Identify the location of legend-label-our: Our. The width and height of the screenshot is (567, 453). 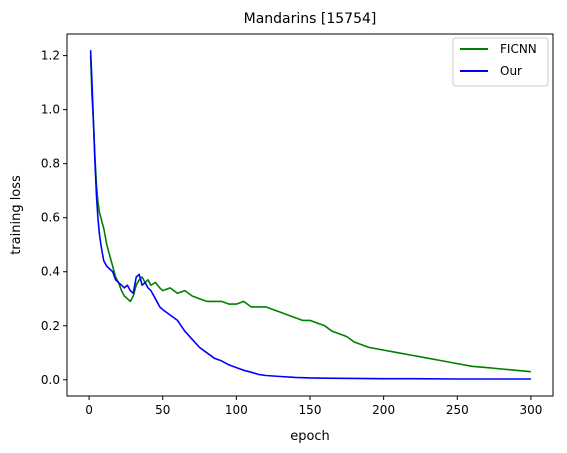
(511, 71).